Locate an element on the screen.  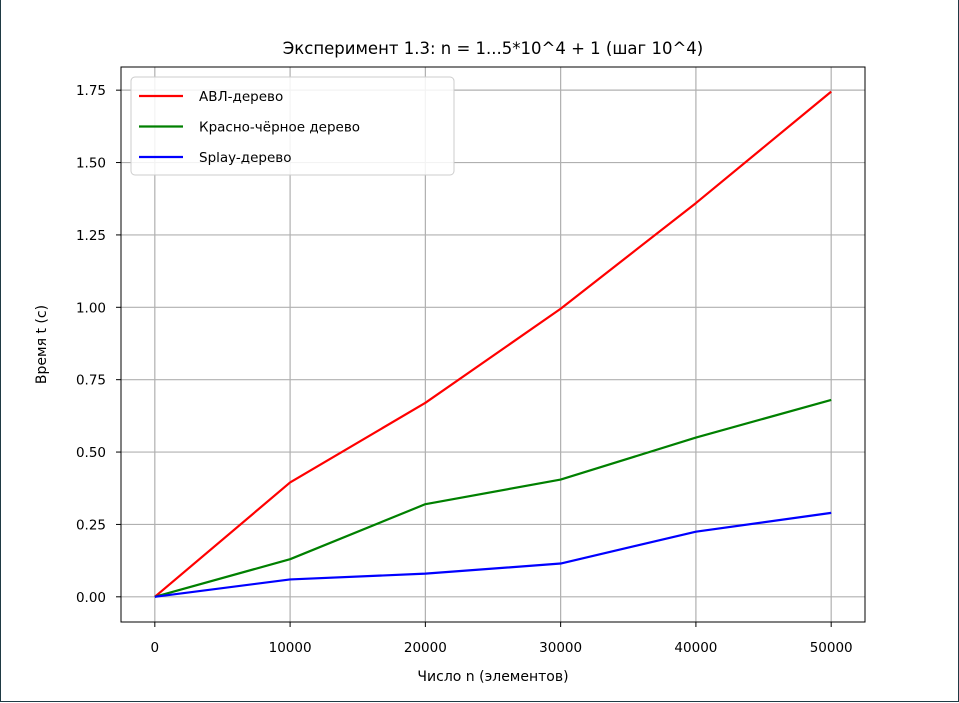
x-tick-label: 10000 is located at coordinates (290, 648).